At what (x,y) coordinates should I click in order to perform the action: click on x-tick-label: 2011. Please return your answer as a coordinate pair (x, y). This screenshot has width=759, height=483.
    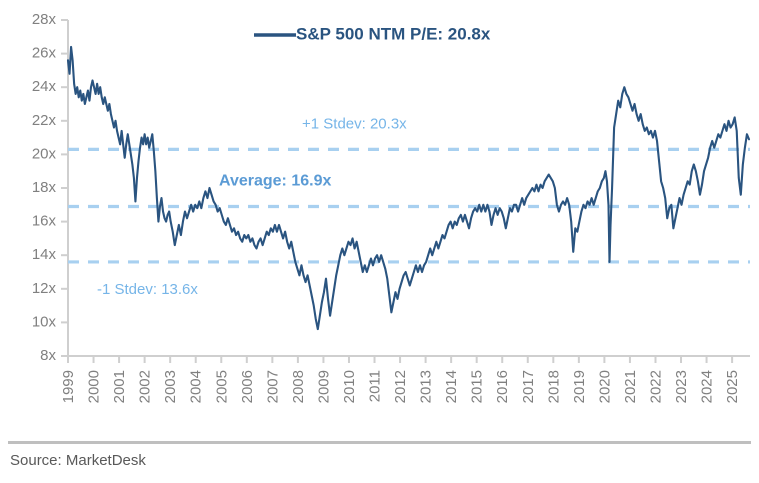
    Looking at the image, I should click on (375, 386).